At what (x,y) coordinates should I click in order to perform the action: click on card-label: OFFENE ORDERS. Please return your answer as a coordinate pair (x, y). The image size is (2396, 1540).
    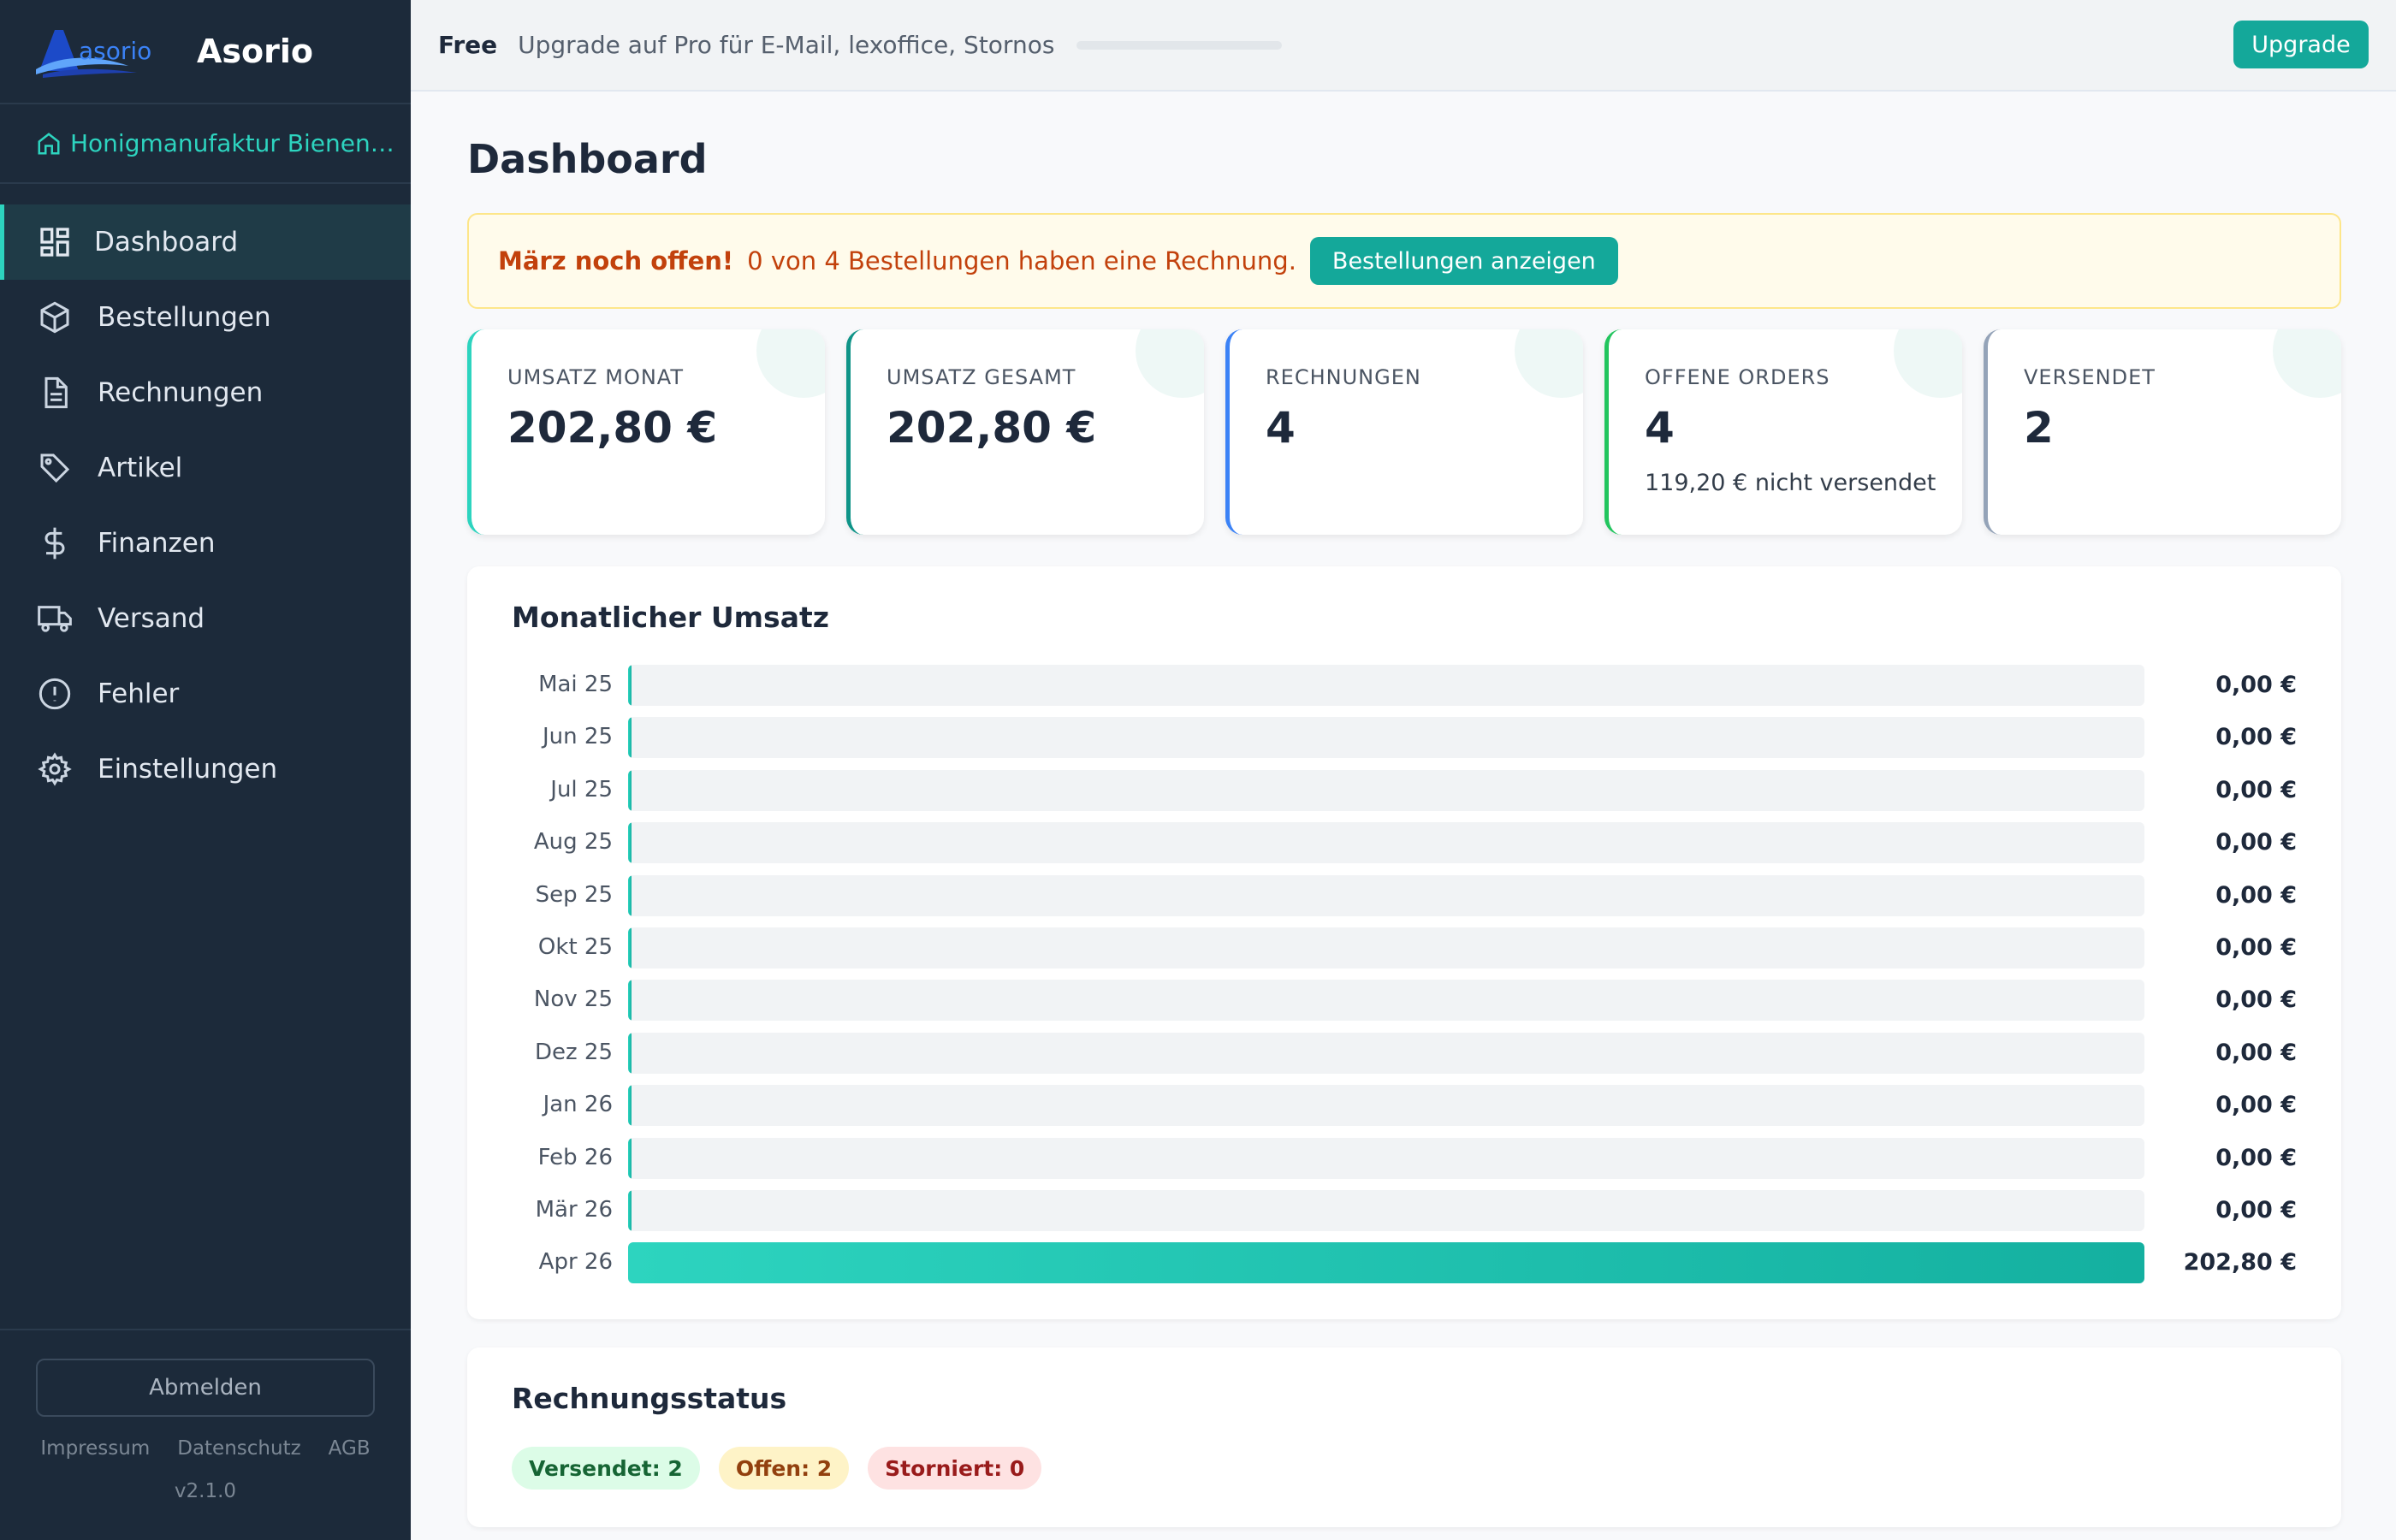
    Looking at the image, I should click on (1737, 377).